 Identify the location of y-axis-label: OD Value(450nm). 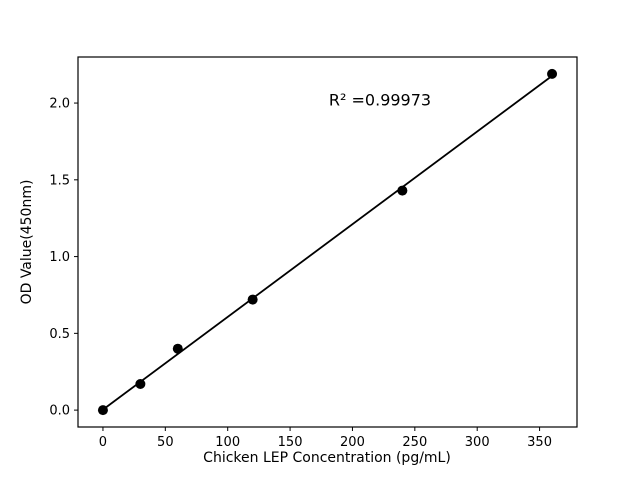
(27, 242).